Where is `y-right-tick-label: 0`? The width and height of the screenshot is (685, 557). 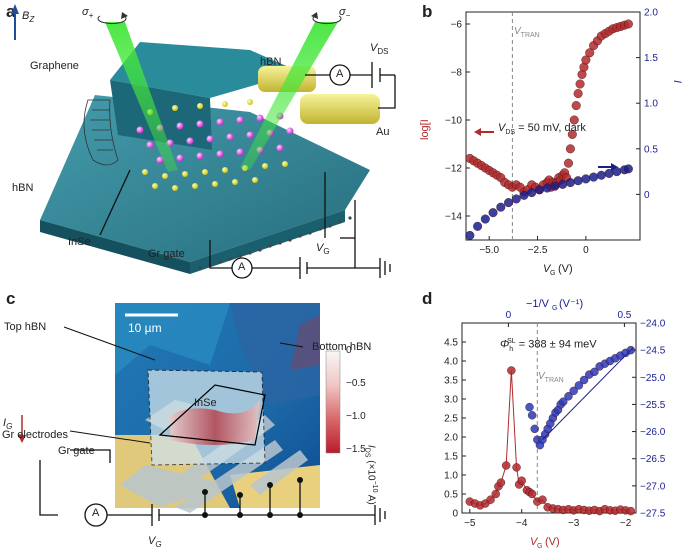 y-right-tick-label: 0 is located at coordinates (647, 195).